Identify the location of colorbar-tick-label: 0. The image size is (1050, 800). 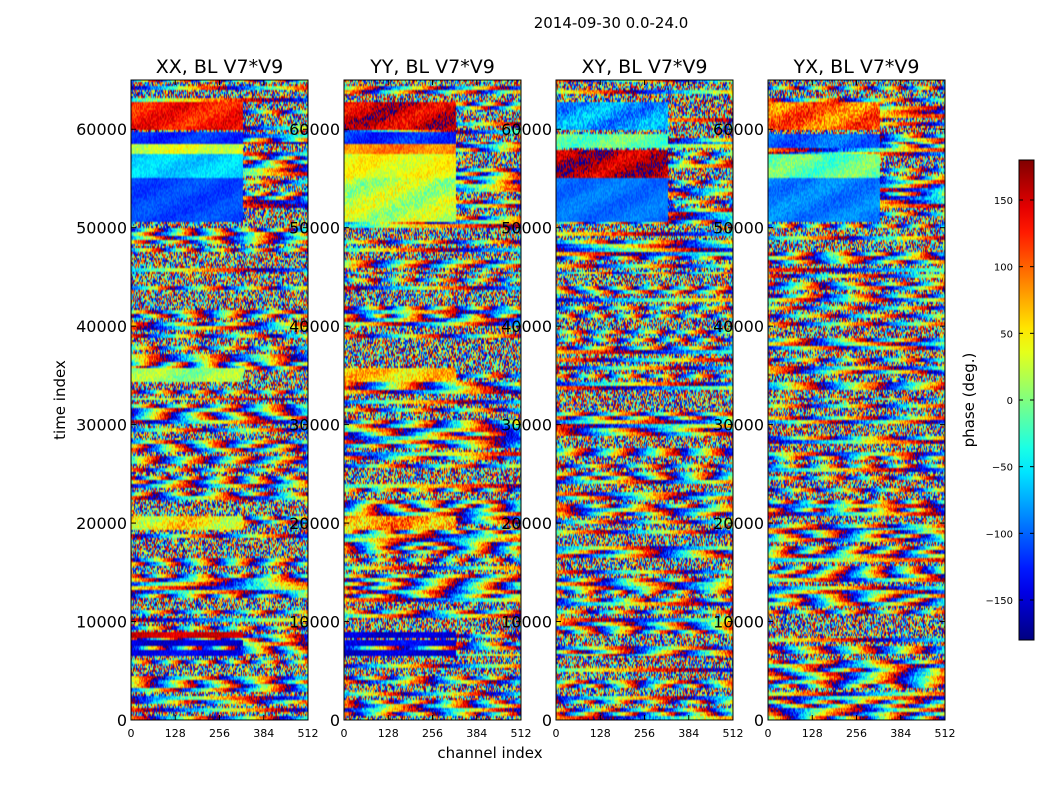
(1010, 401).